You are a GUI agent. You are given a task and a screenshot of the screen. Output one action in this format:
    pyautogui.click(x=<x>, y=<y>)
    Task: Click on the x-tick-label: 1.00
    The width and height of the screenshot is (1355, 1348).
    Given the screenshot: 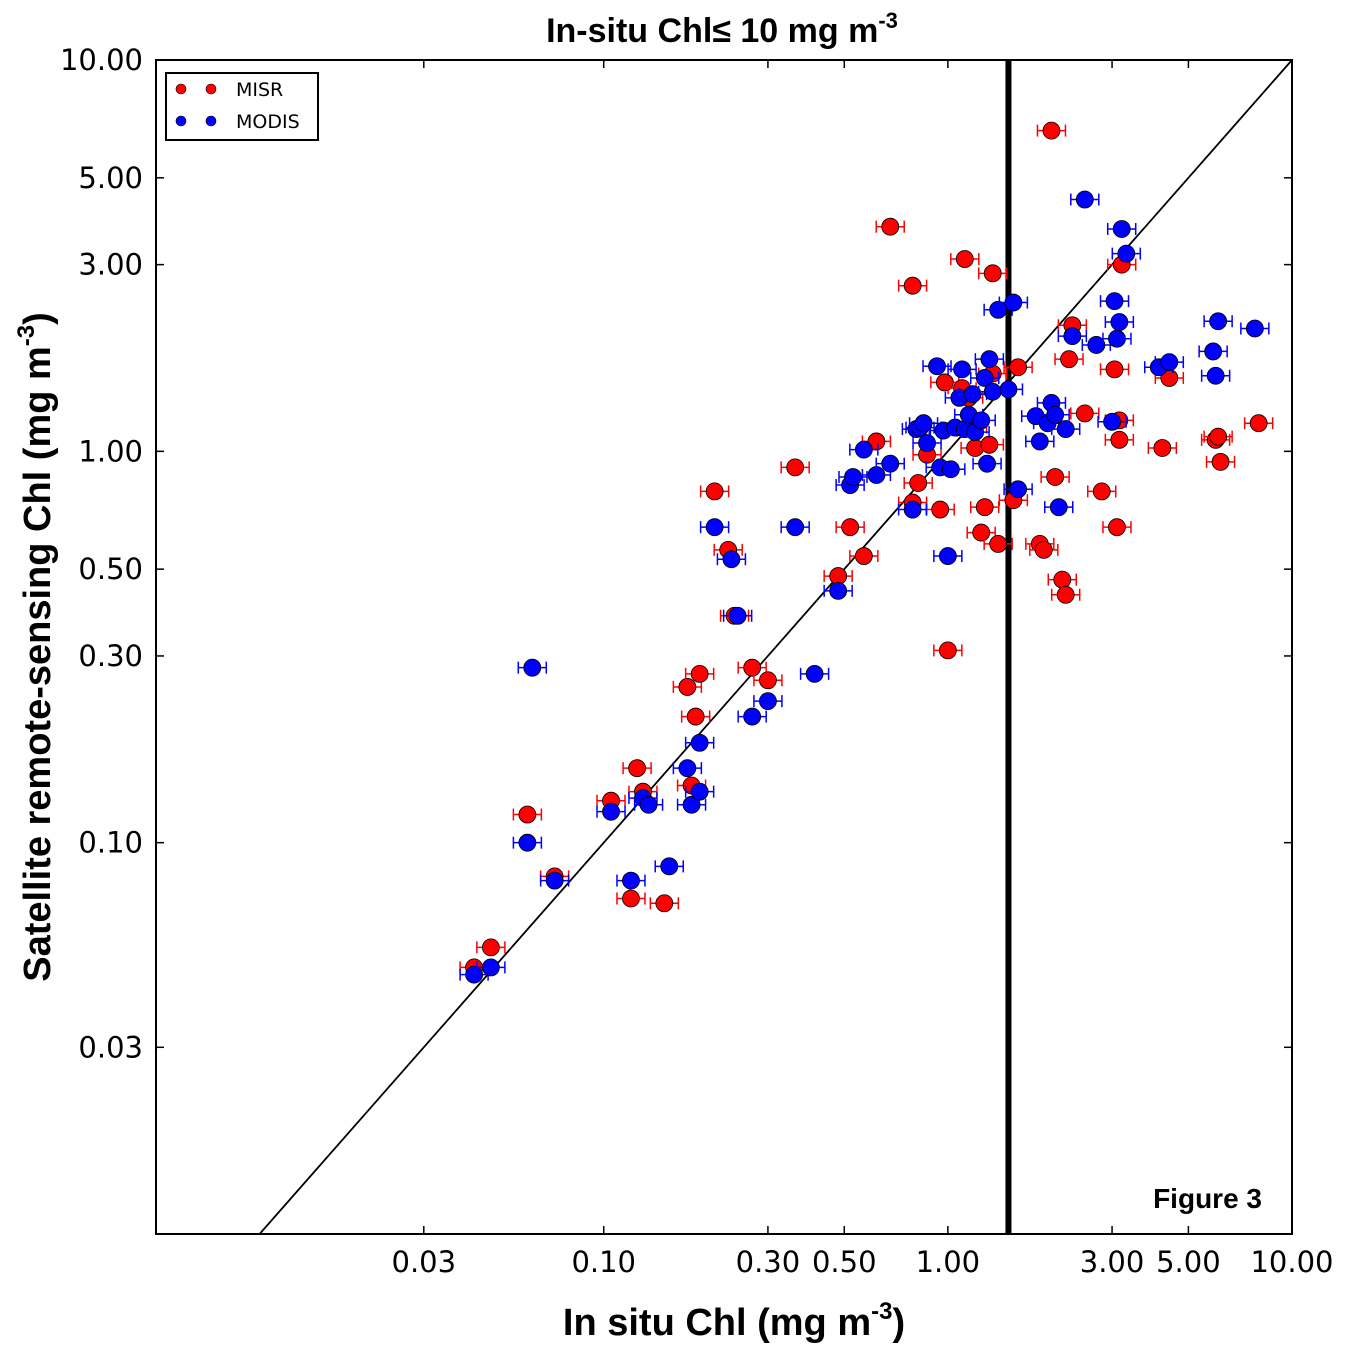 What is the action you would take?
    pyautogui.click(x=948, y=1262)
    